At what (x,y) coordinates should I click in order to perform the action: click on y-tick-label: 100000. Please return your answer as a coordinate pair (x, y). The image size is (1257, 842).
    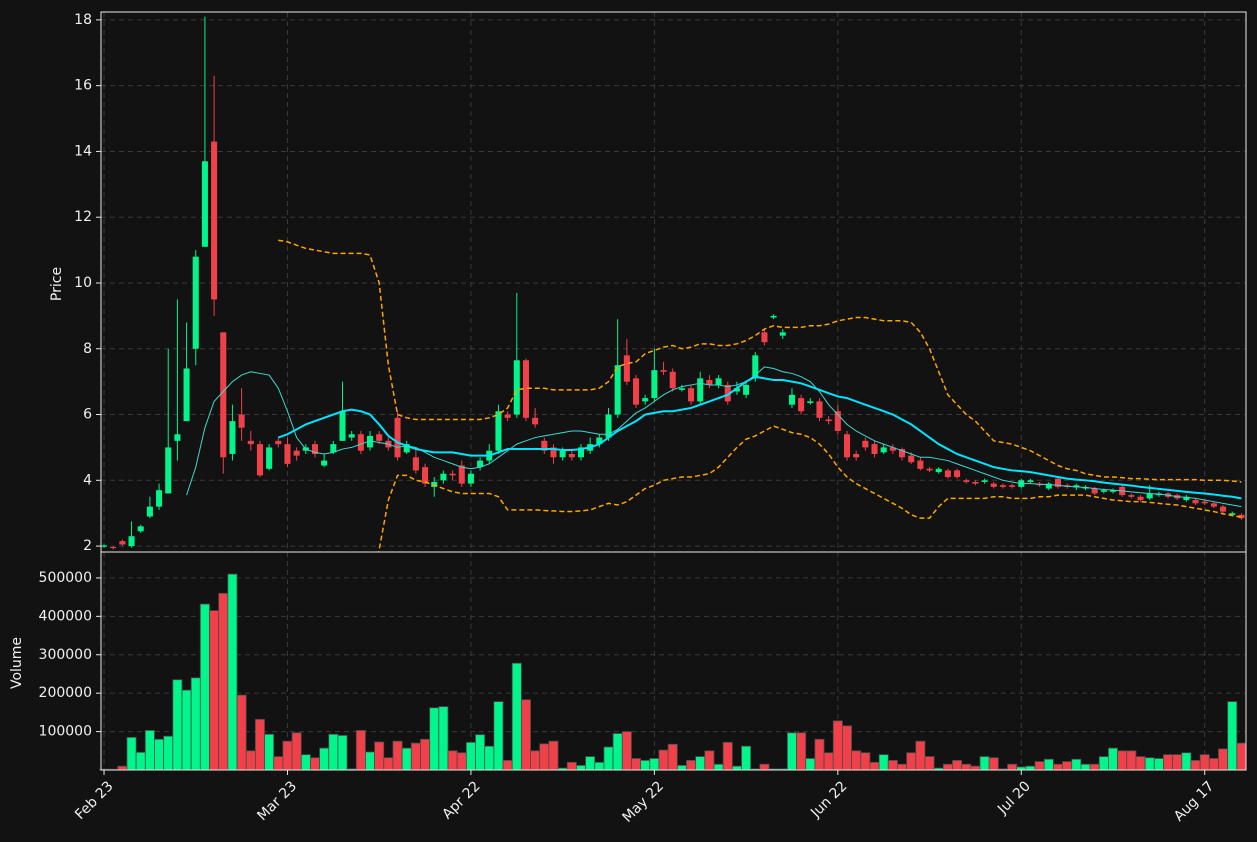
    Looking at the image, I should click on (65, 732).